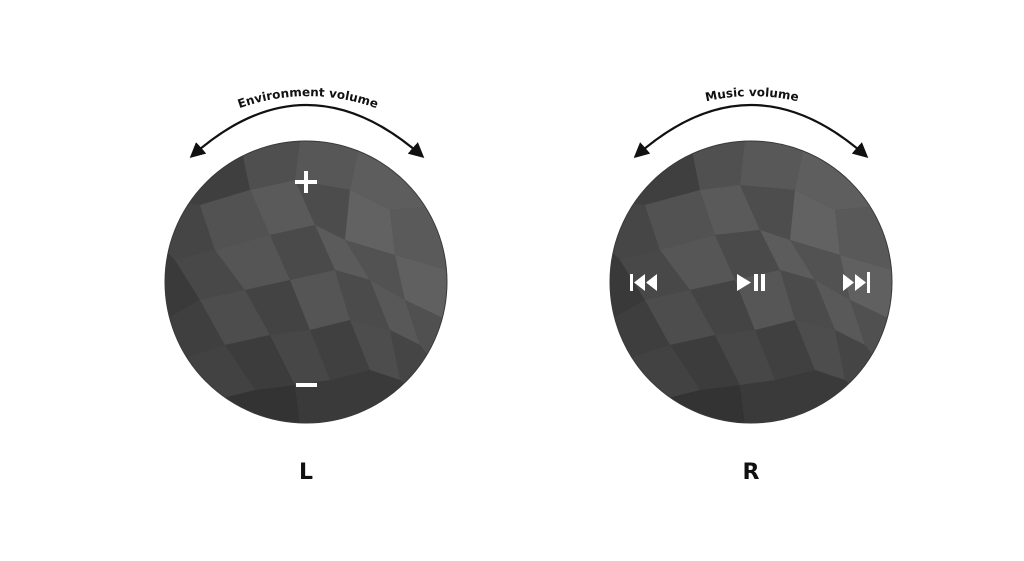 The image size is (1024, 561). I want to click on svg-text: Environment volume, so click(308, 98).